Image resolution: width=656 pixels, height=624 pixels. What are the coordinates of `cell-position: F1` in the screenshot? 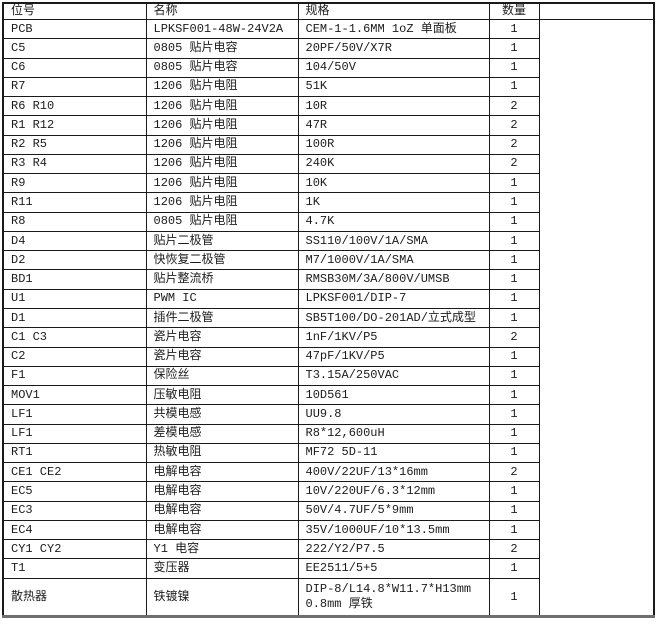 It's located at (74, 376).